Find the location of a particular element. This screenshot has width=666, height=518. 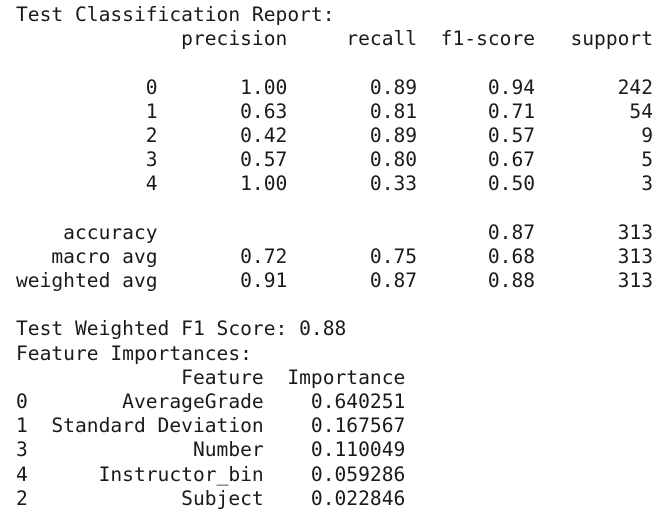

header-feature: Feature is located at coordinates (140, 377).